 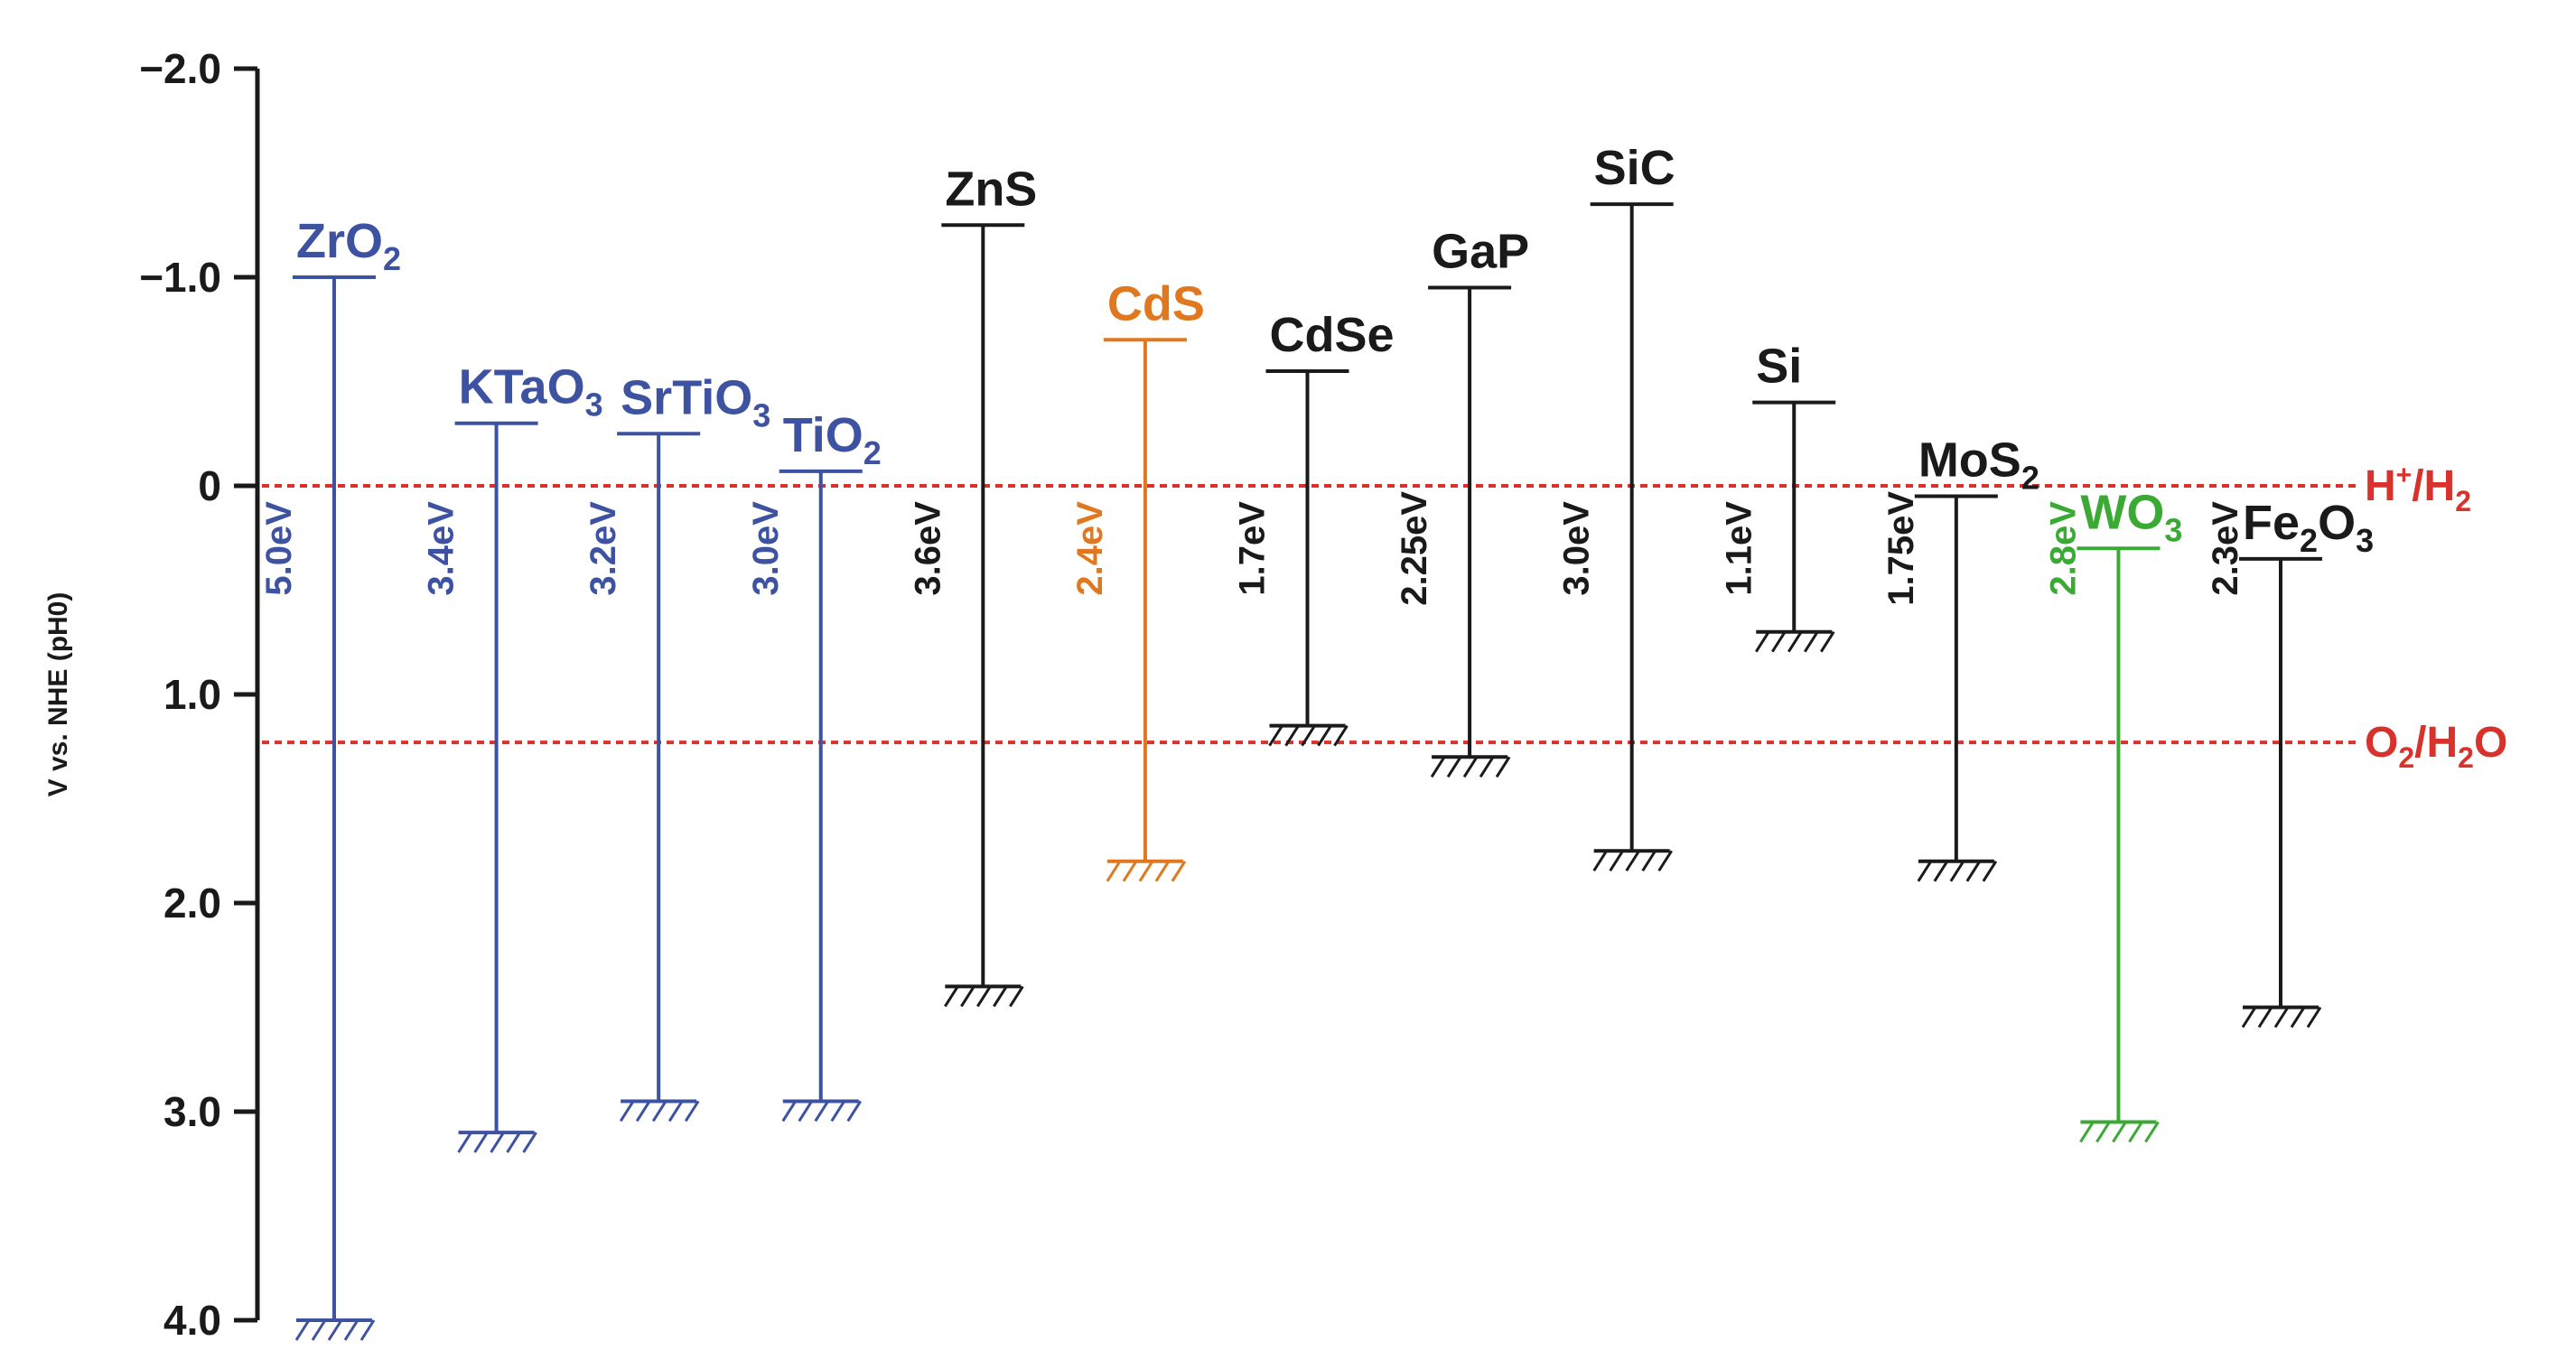 I want to click on material-label: Fe2O3, so click(x=2308, y=527).